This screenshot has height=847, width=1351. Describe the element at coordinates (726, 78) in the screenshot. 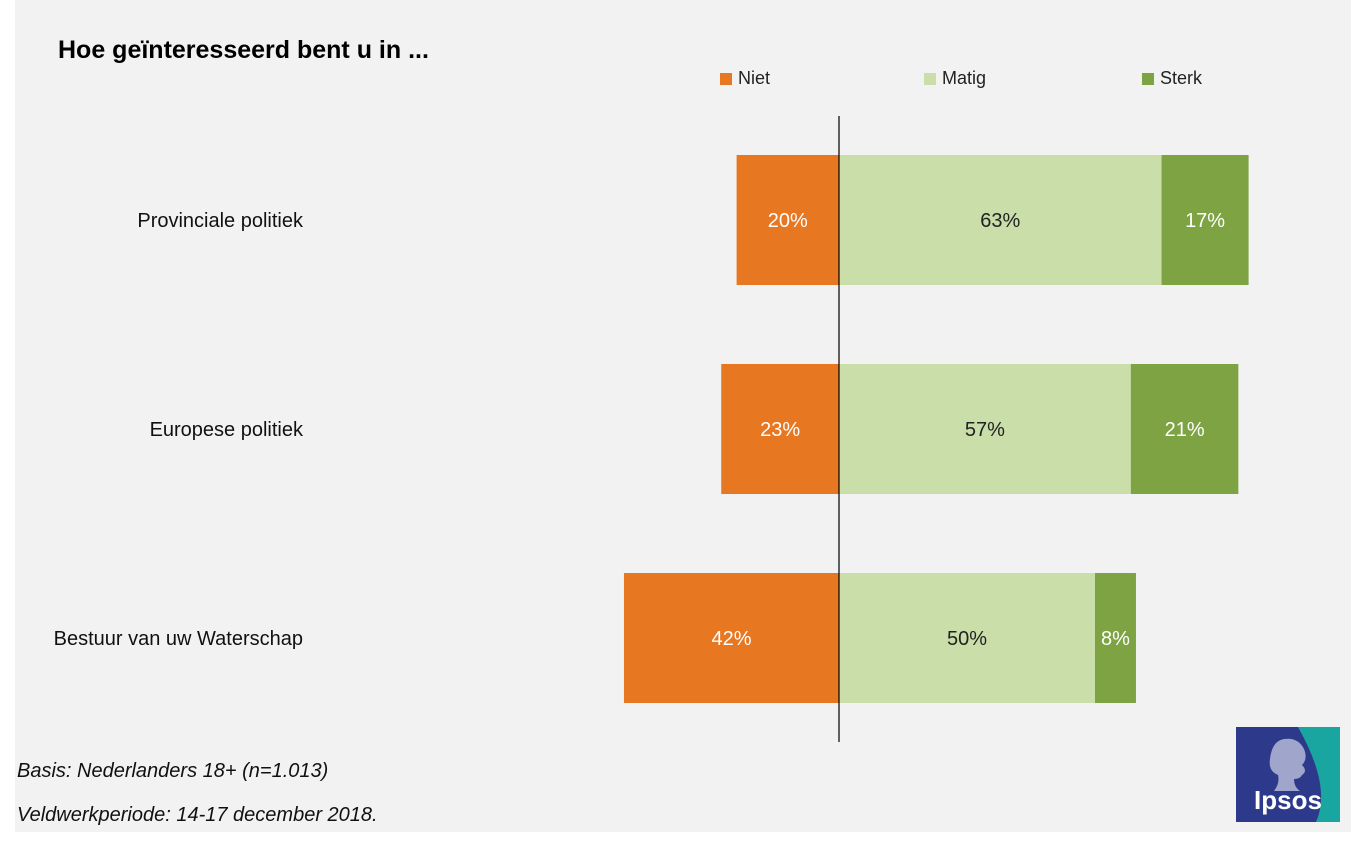

I see `legend-swatch-niet` at that location.